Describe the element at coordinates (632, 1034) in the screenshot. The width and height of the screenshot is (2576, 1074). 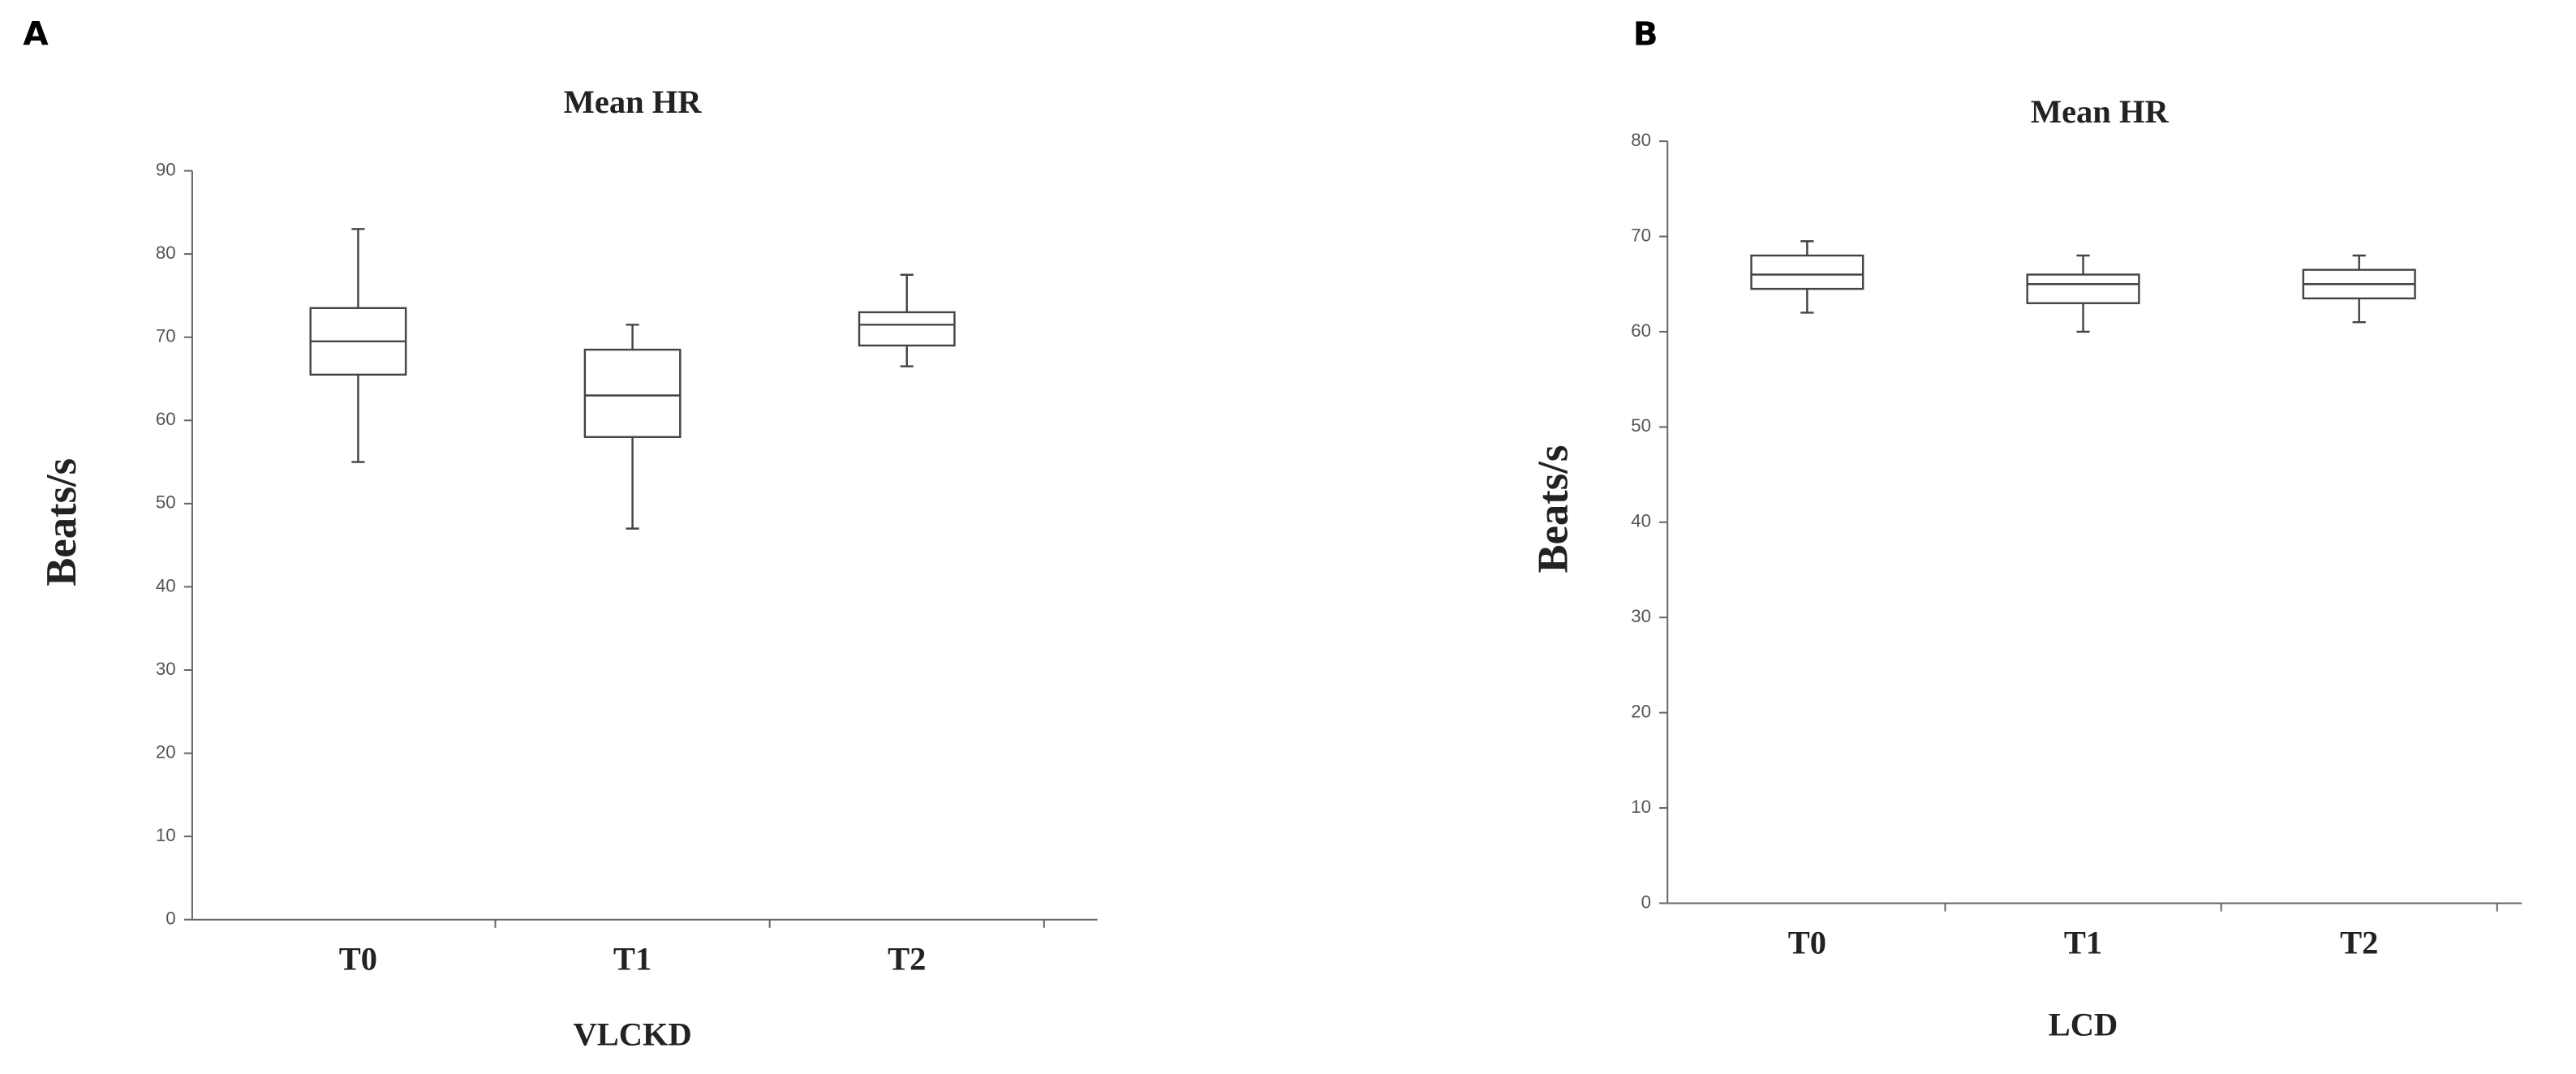
I see `x-axis-label: VLCKD` at that location.